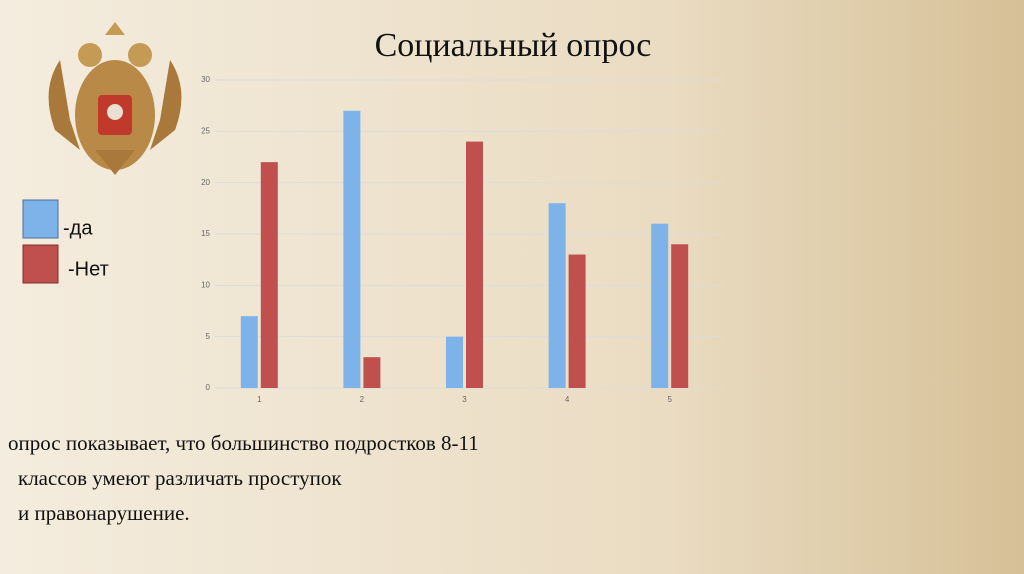  I want to click on y-tick-label: 15, so click(205, 233).